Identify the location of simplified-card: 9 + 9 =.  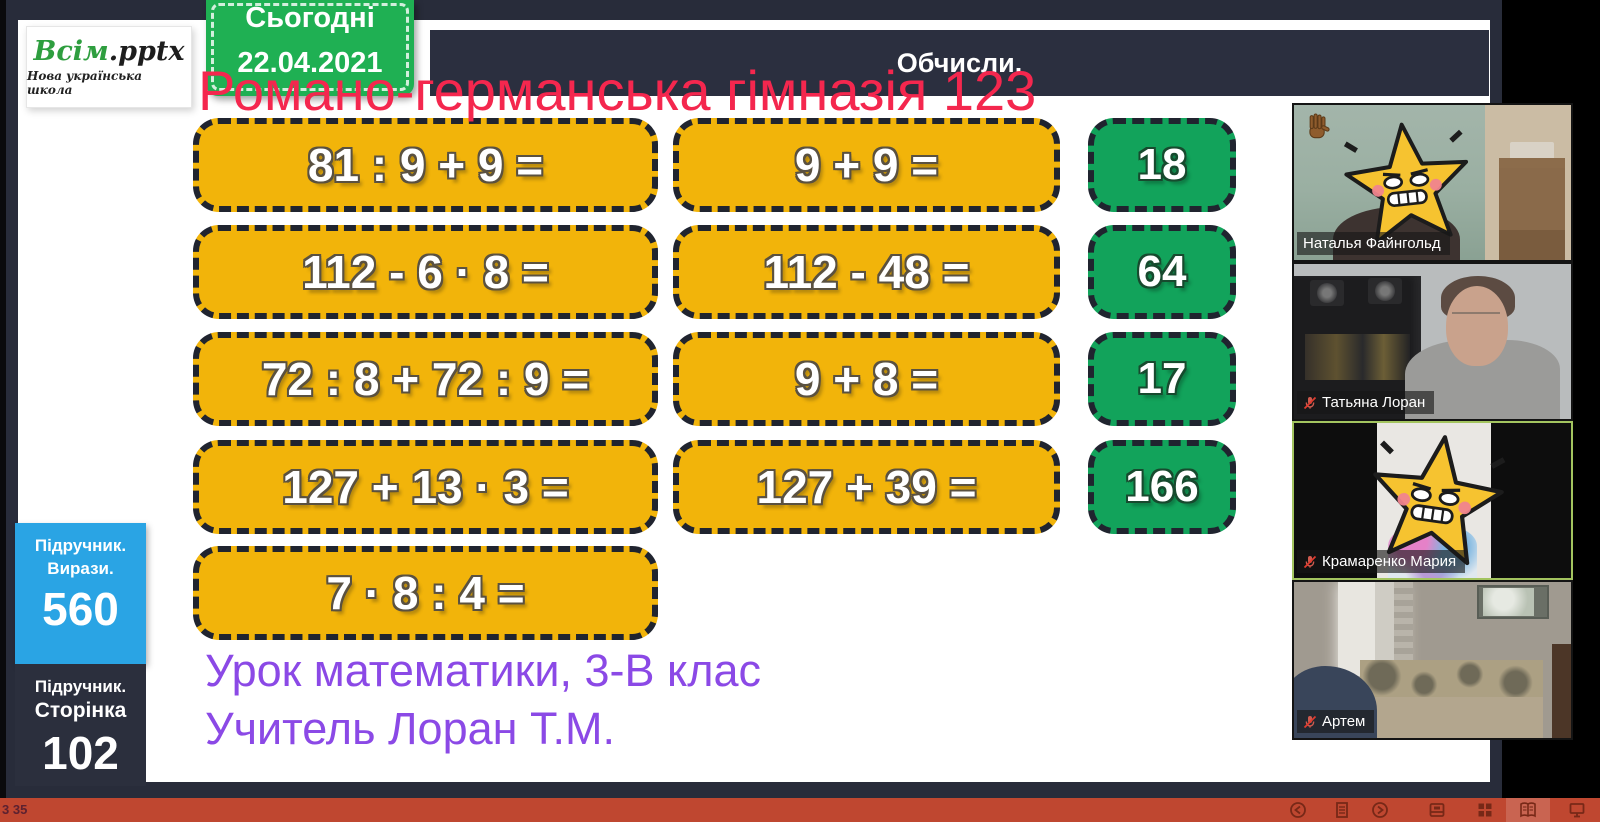
(866, 165).